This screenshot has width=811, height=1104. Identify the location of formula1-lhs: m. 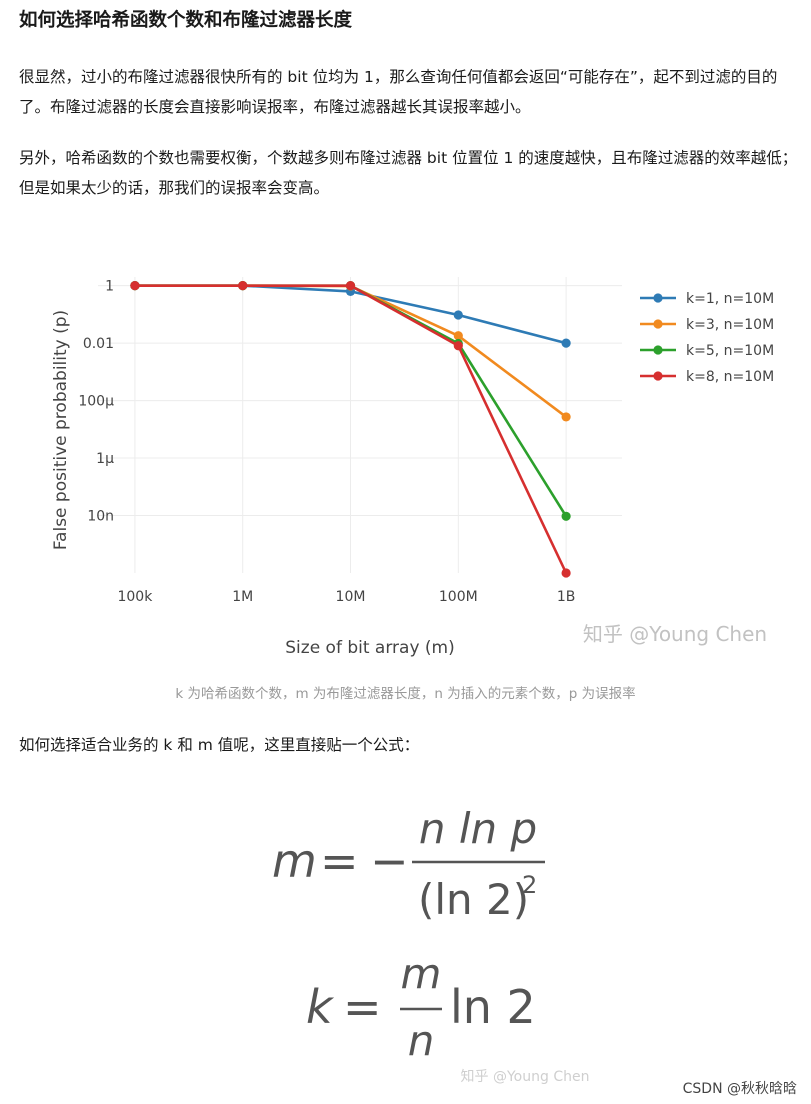
(294, 861).